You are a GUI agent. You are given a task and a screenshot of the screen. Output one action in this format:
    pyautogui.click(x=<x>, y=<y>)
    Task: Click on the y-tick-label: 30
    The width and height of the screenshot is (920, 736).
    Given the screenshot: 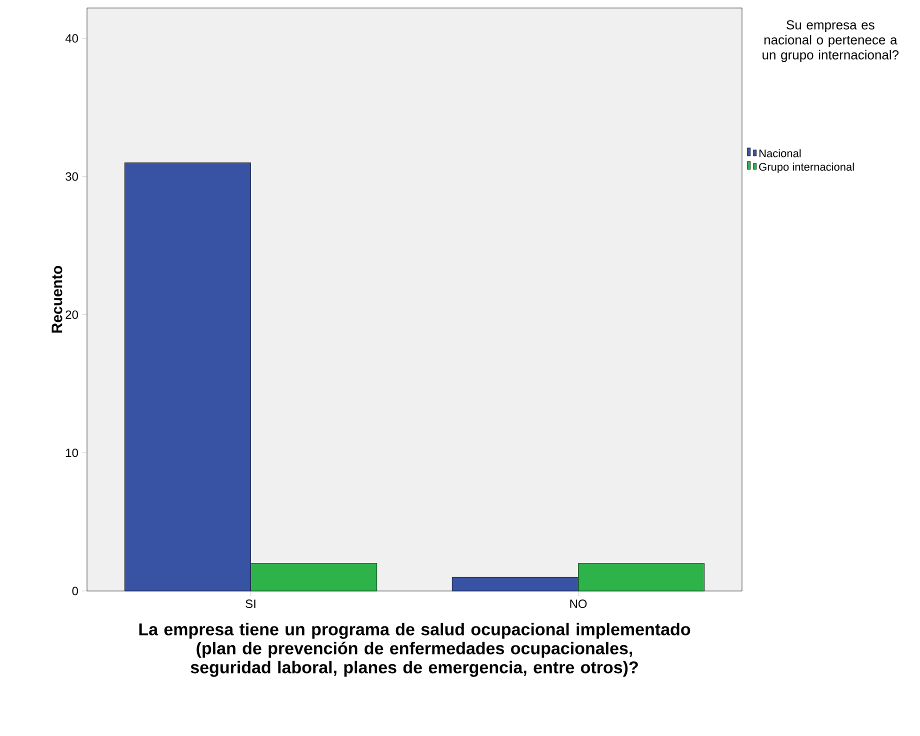 What is the action you would take?
    pyautogui.click(x=72, y=176)
    